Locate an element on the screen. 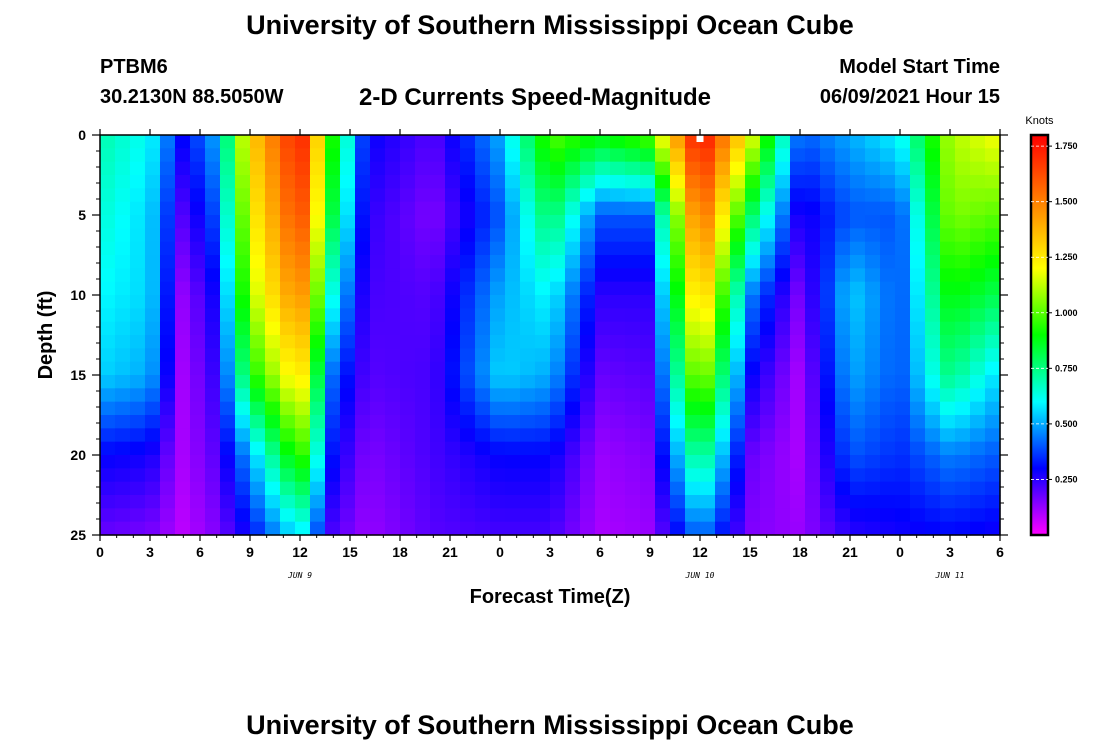  y-tick-label: 0 is located at coordinates (82, 135).